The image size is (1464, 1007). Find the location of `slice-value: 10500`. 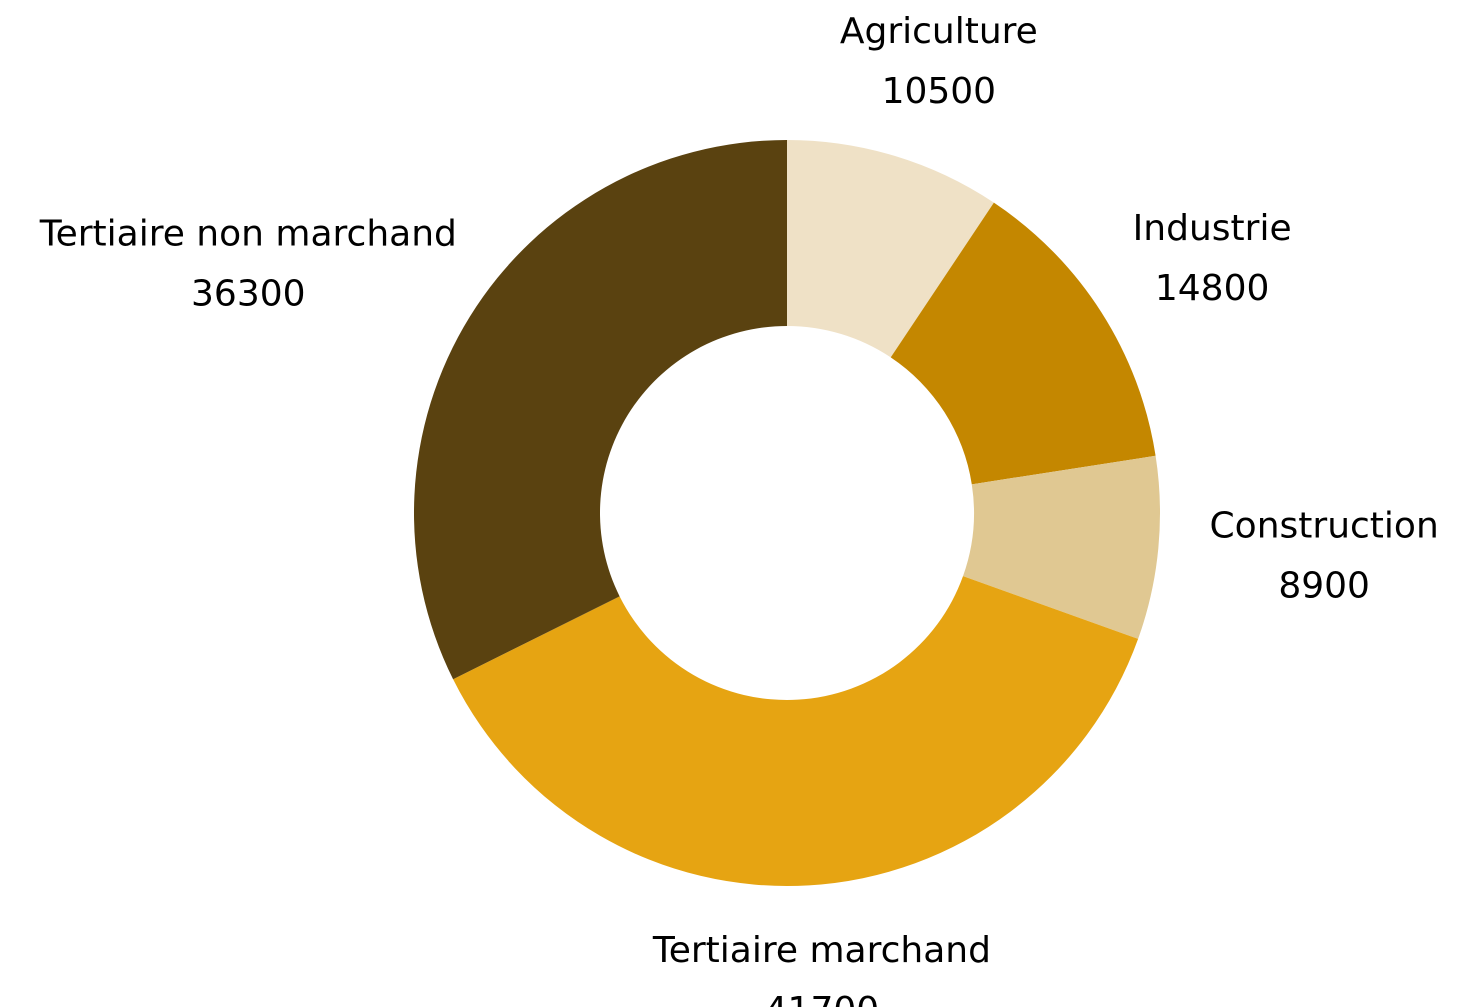

slice-value: 10500 is located at coordinates (939, 91).